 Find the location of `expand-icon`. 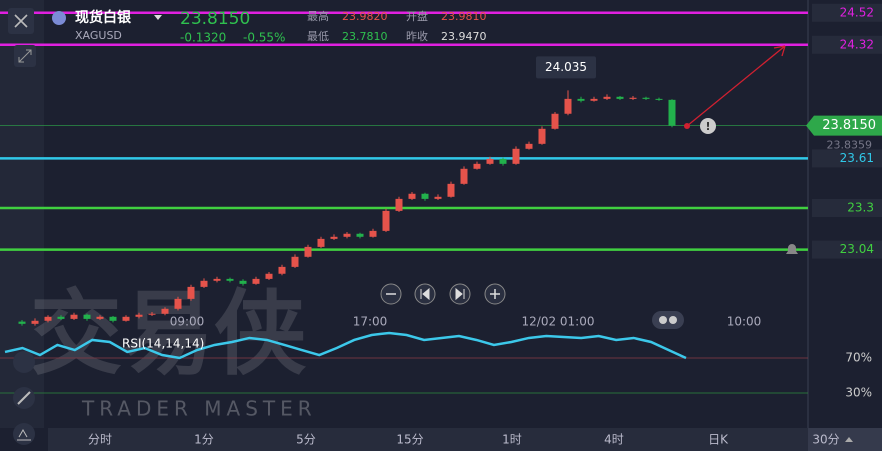

expand-icon is located at coordinates (25, 56).